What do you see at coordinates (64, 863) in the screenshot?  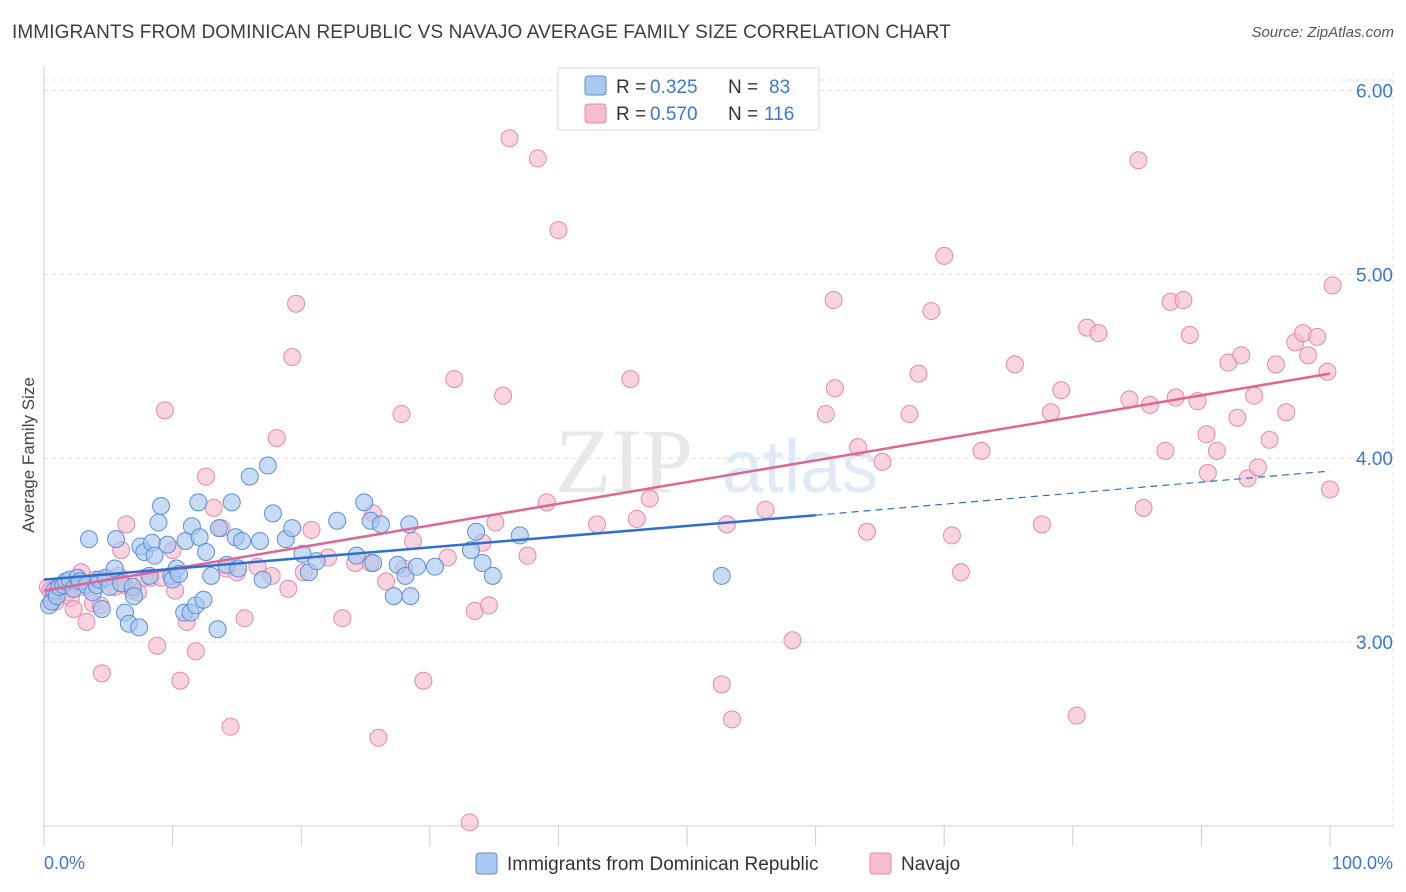 I see `x-tick-label-min: 0.0%` at bounding box center [64, 863].